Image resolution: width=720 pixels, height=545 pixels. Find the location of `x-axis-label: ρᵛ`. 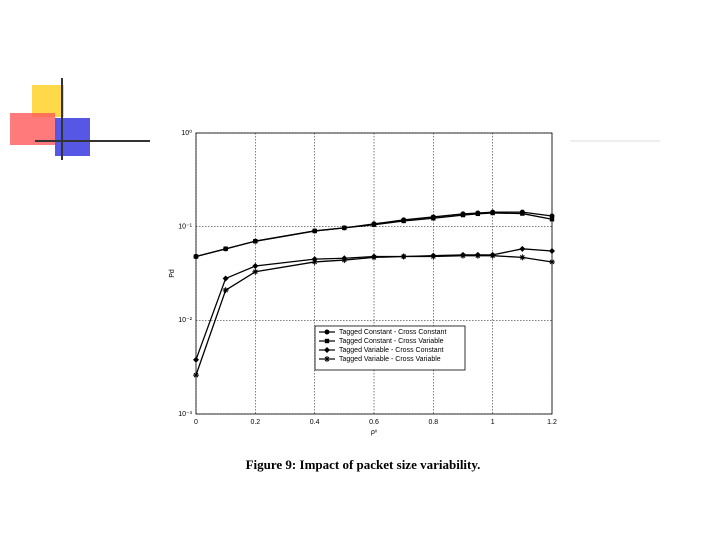

x-axis-label: ρᵛ is located at coordinates (374, 432).